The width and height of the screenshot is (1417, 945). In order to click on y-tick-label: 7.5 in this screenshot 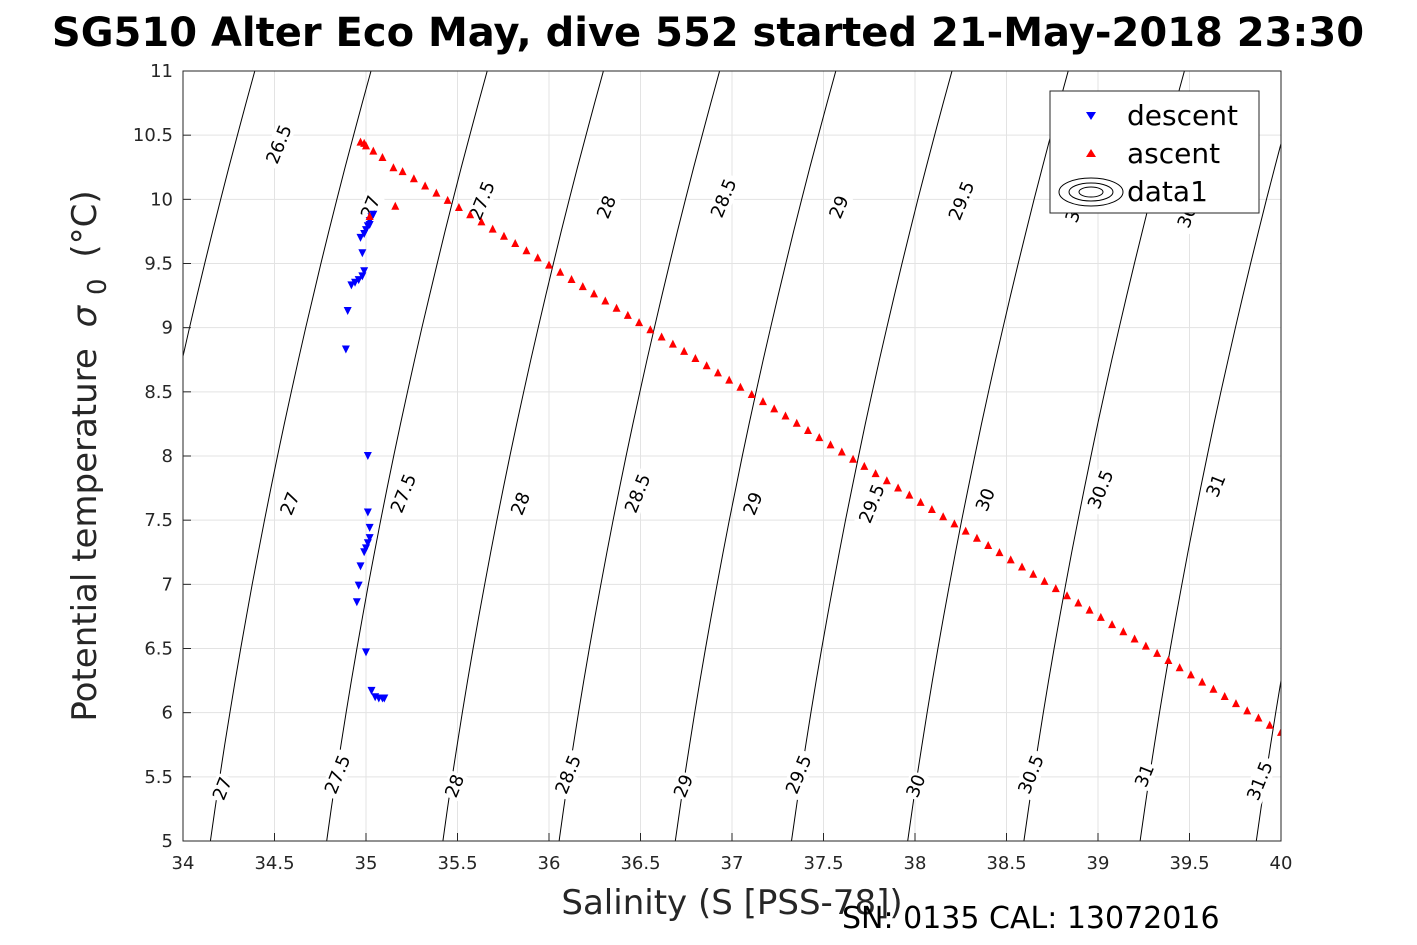, I will do `click(158, 520)`.